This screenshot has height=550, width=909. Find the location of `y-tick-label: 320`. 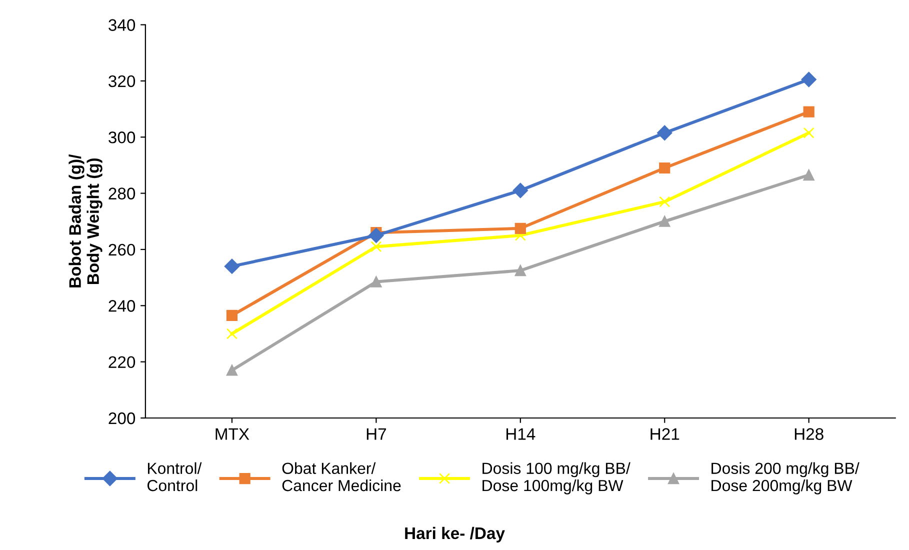

y-tick-label: 320 is located at coordinates (122, 81).